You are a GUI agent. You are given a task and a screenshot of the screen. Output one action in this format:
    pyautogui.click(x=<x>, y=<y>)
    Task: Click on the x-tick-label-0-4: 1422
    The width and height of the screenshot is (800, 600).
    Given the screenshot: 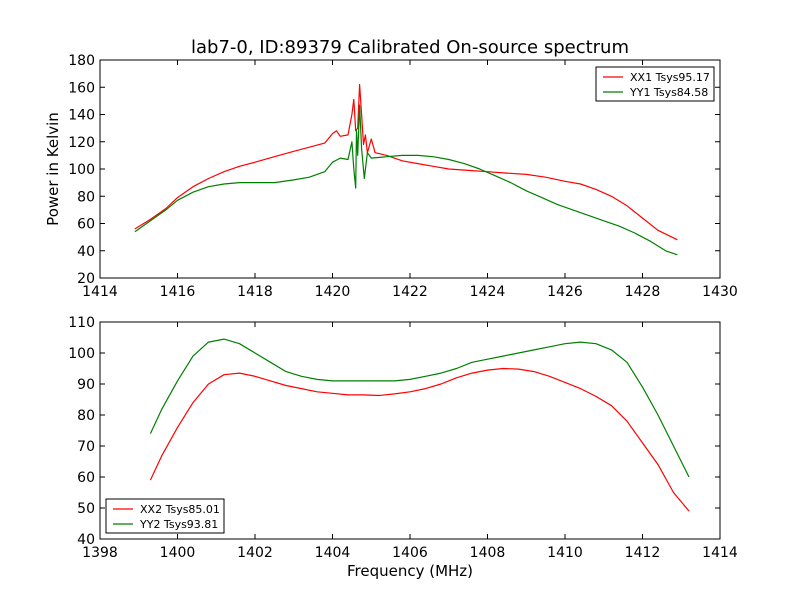 What is the action you would take?
    pyautogui.click(x=410, y=292)
    